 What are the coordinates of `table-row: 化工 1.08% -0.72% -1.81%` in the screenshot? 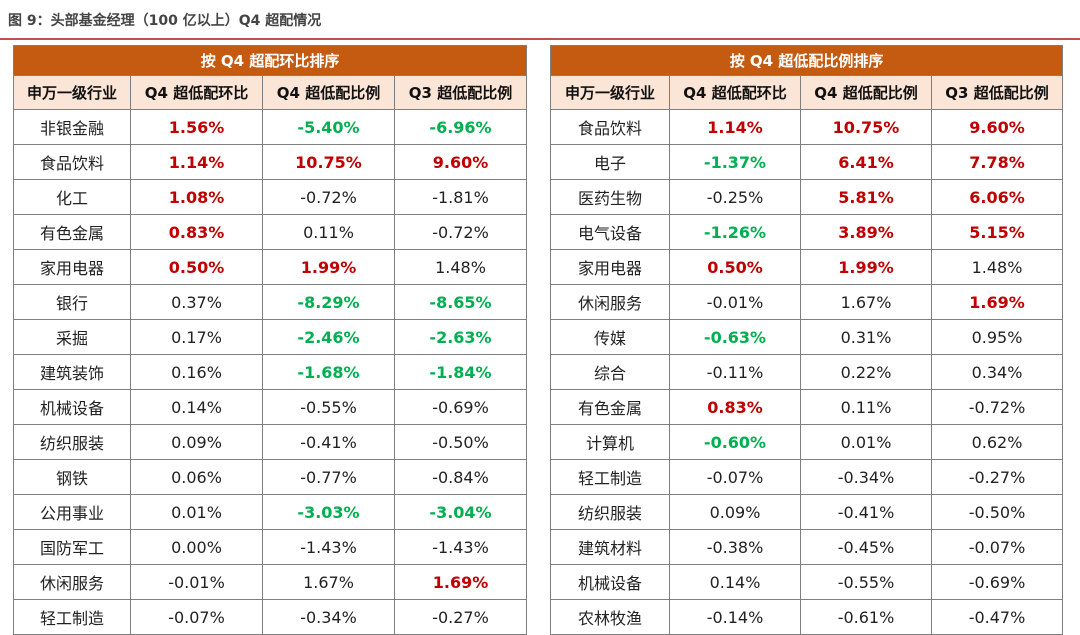 It's located at (270, 197).